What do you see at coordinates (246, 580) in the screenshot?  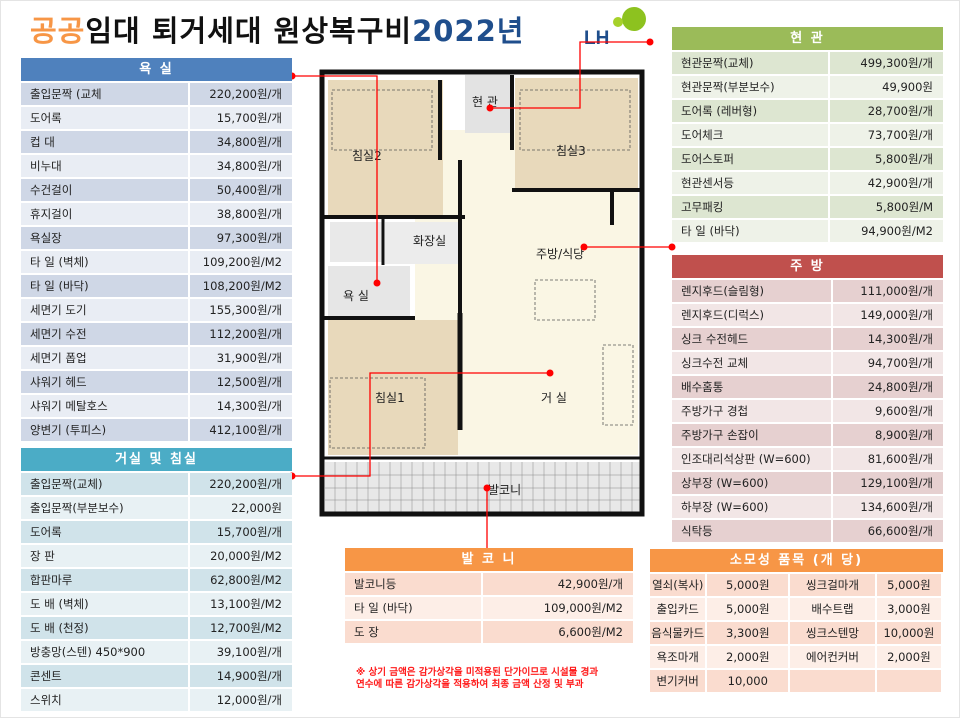 I see `item-price: 62,800원/M2` at bounding box center [246, 580].